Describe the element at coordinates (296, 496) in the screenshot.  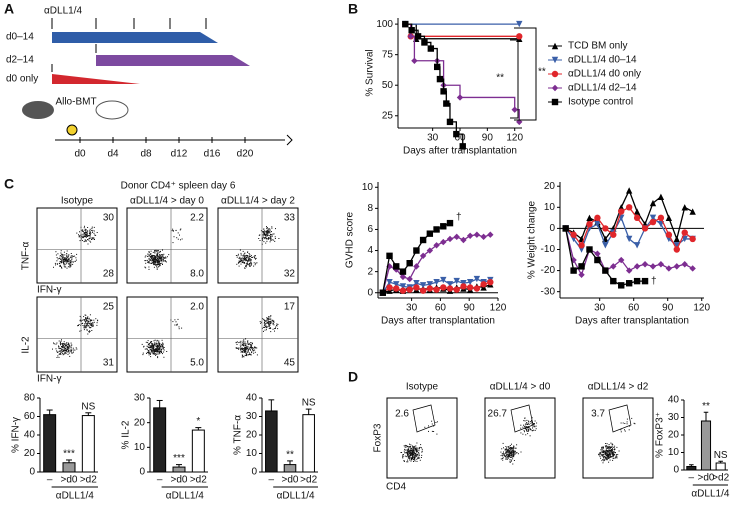
I see `group-label: αDLL1/4` at that location.